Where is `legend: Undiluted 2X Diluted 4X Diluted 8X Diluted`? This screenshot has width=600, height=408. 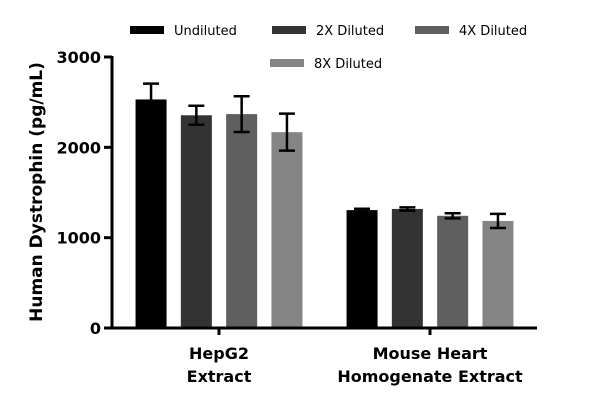
legend: Undiluted 2X Diluted 4X Diluted 8X Diluted is located at coordinates (328, 48).